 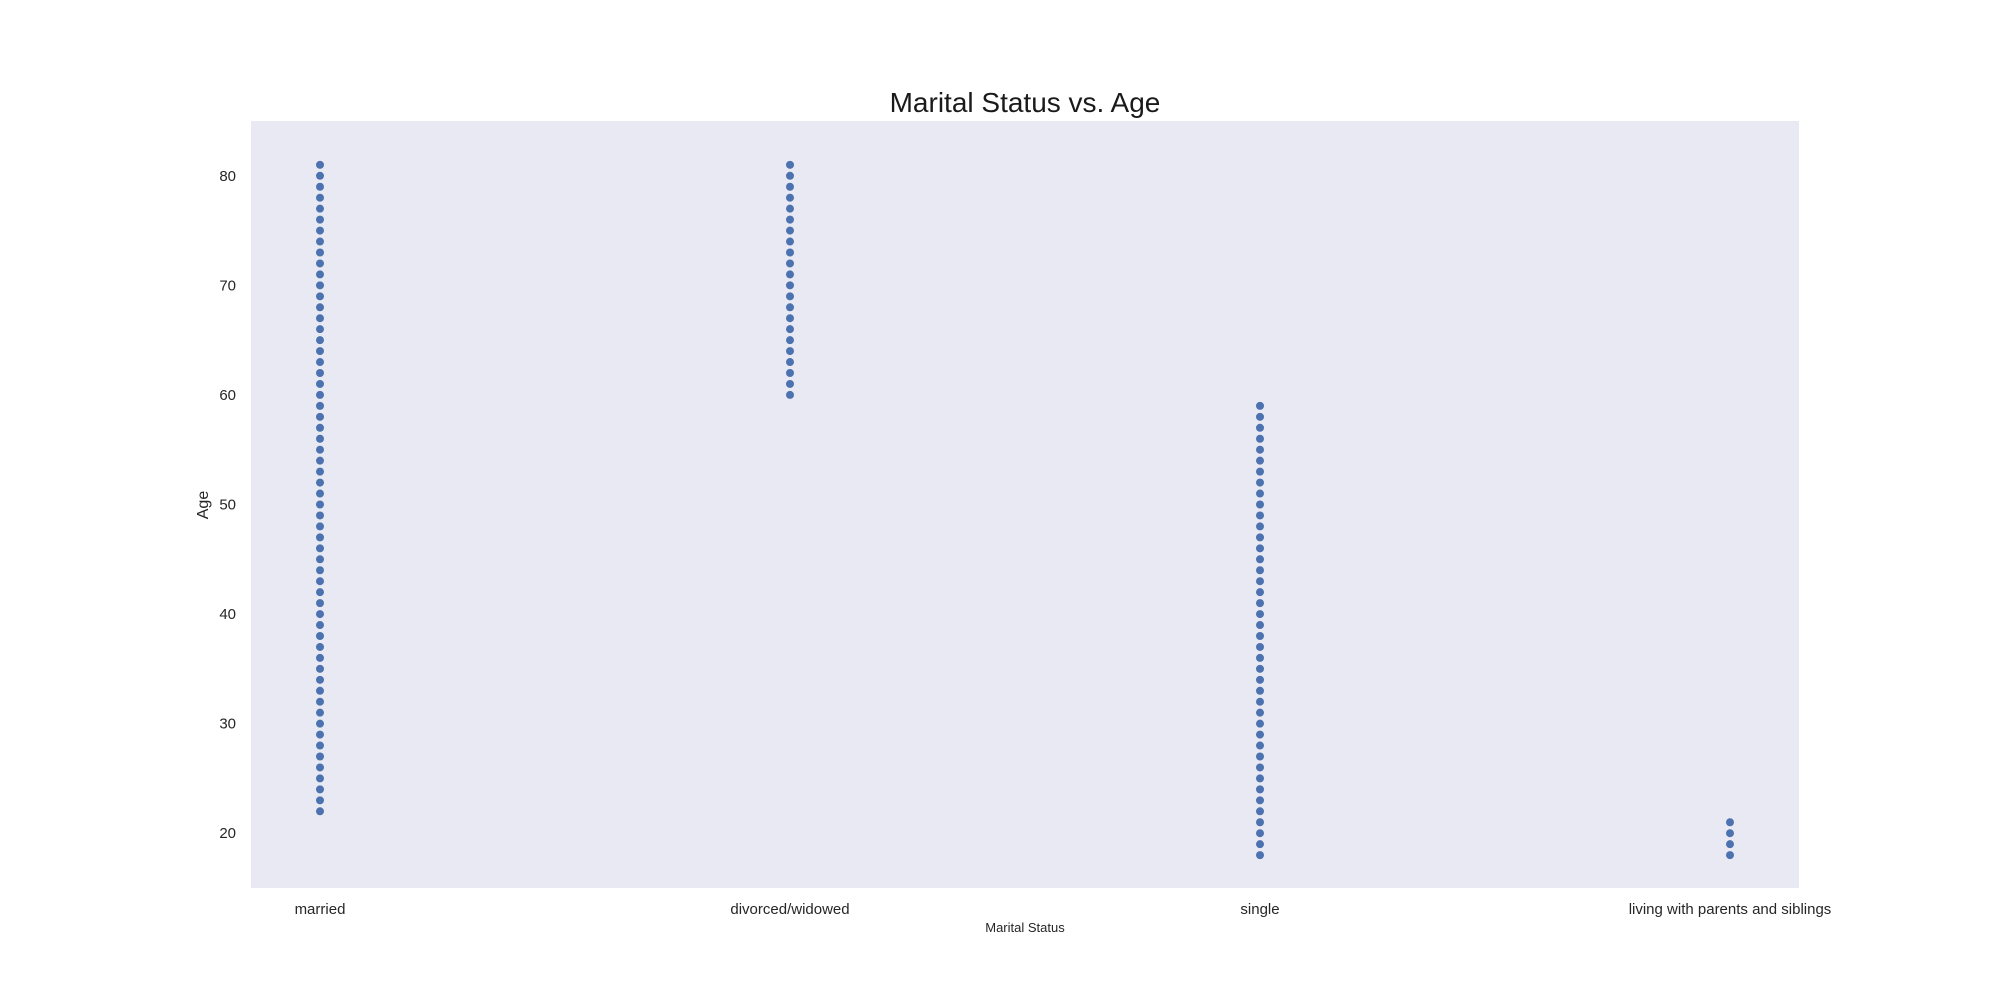 What do you see at coordinates (227, 614) in the screenshot?
I see `y-tick-label: 40` at bounding box center [227, 614].